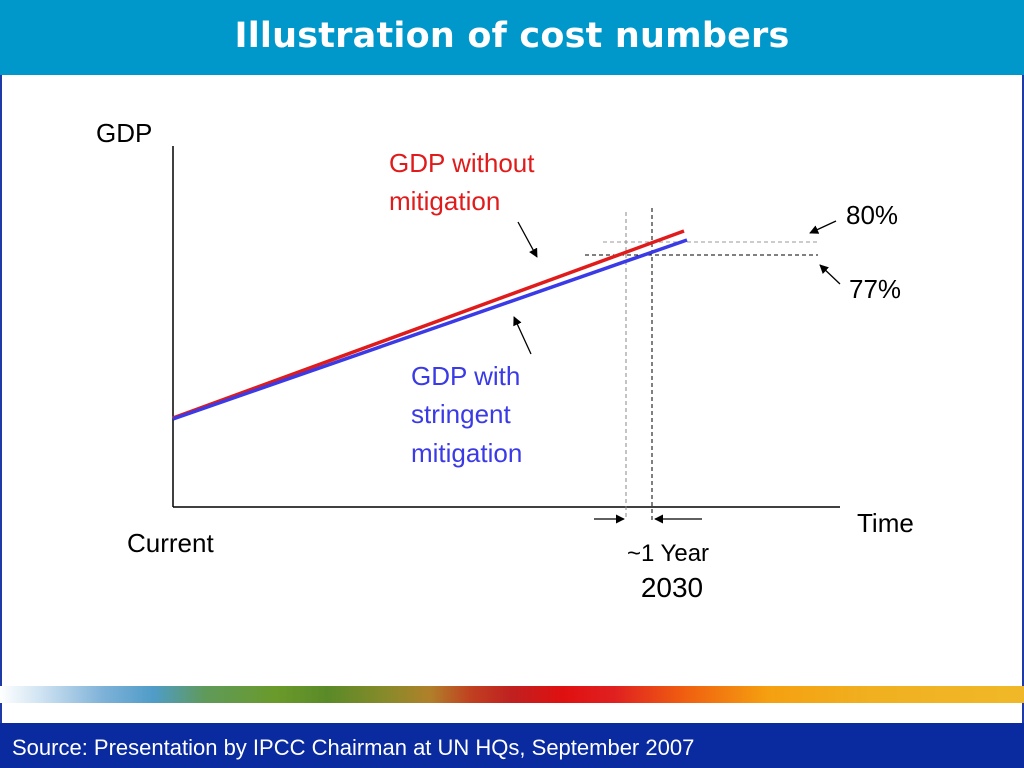  What do you see at coordinates (668, 553) in the screenshot?
I see `gap-label: ~1 Year` at bounding box center [668, 553].